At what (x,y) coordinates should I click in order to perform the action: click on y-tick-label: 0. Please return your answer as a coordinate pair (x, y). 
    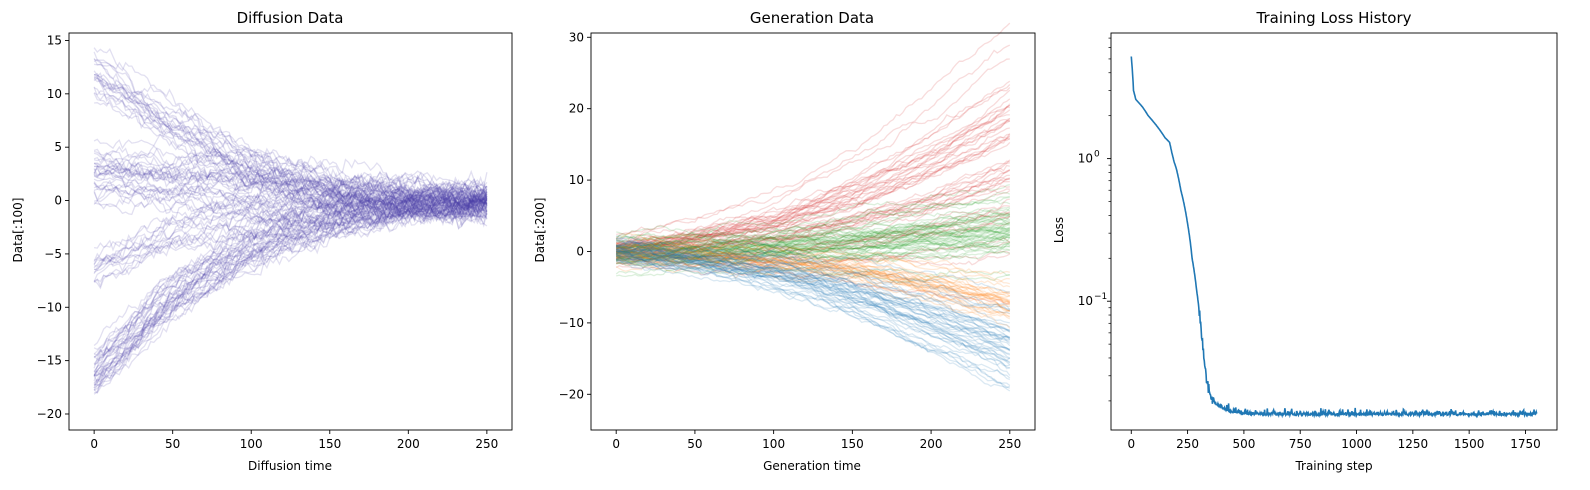
    Looking at the image, I should click on (580, 251).